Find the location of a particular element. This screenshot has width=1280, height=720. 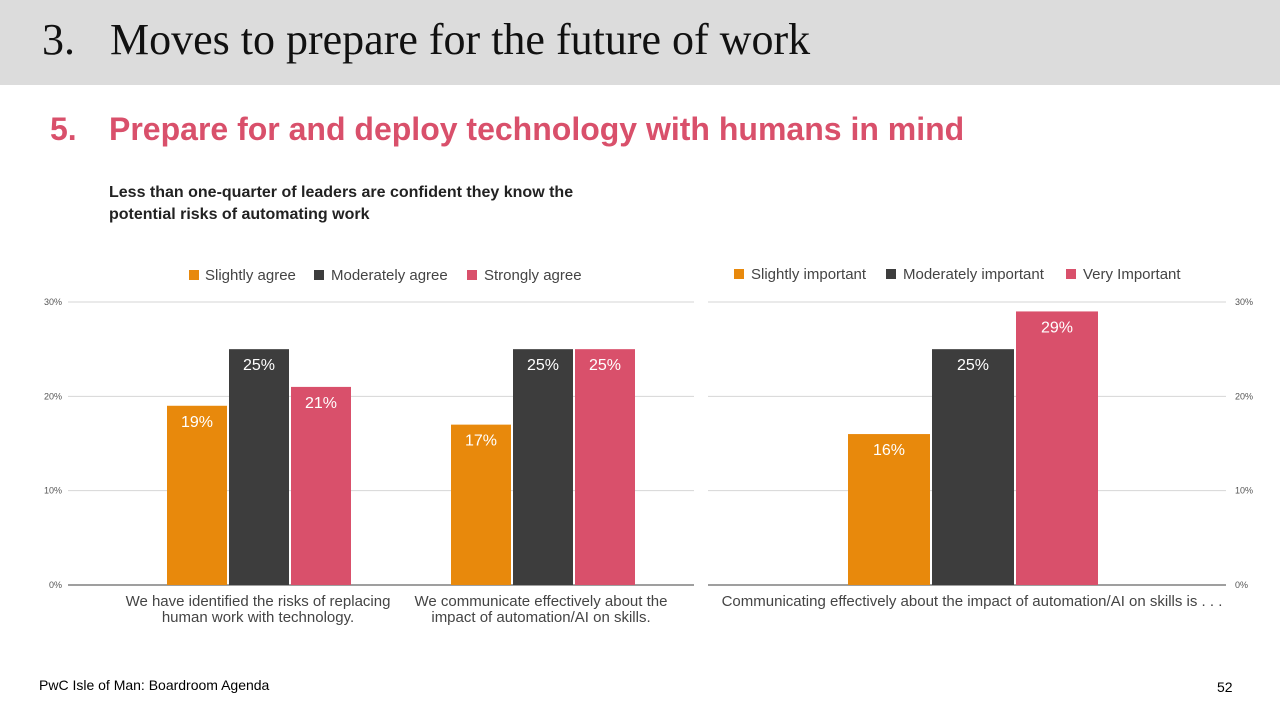

legend-label: Very Important is located at coordinates (1132, 274).